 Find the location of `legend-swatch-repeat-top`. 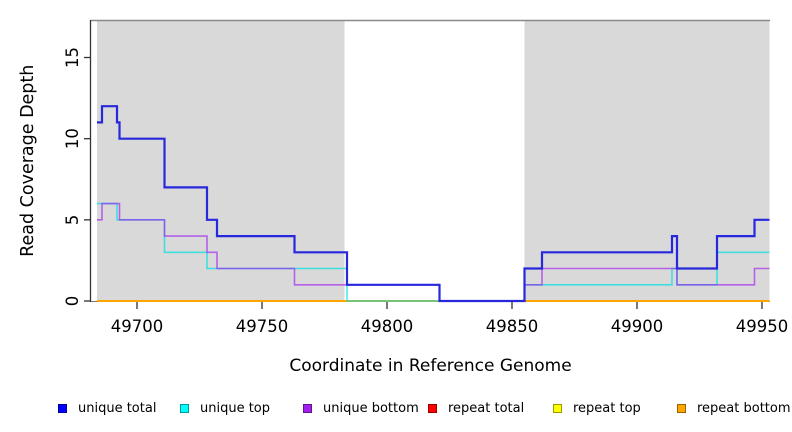

legend-swatch-repeat-top is located at coordinates (557, 408).